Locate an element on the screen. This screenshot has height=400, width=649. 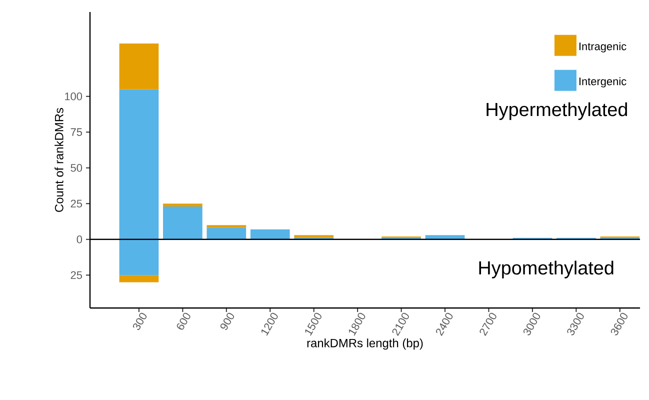
annotation: Hypomethylated is located at coordinates (546, 269).